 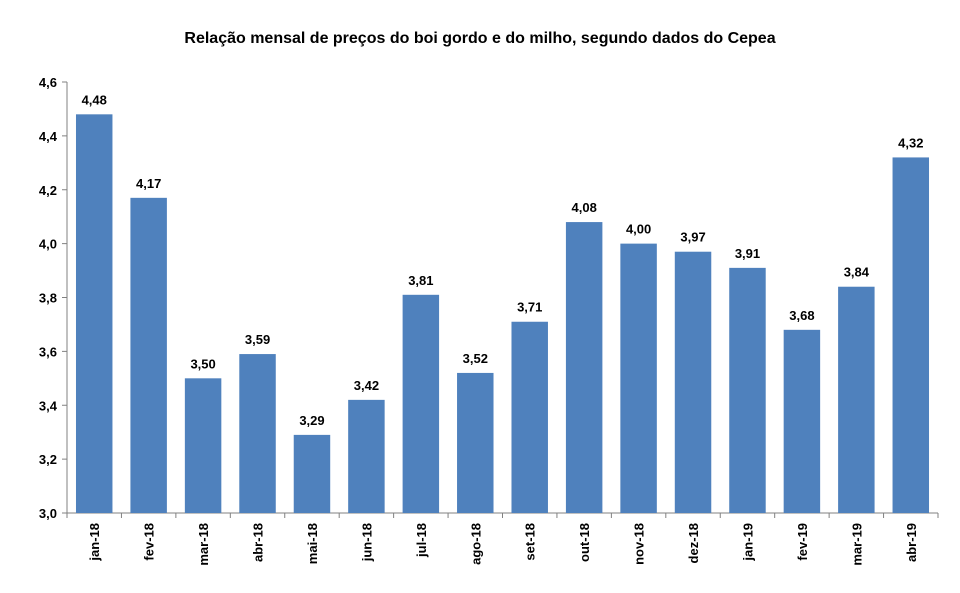 I want to click on x-tick-label: nov-18, so click(x=639, y=544).